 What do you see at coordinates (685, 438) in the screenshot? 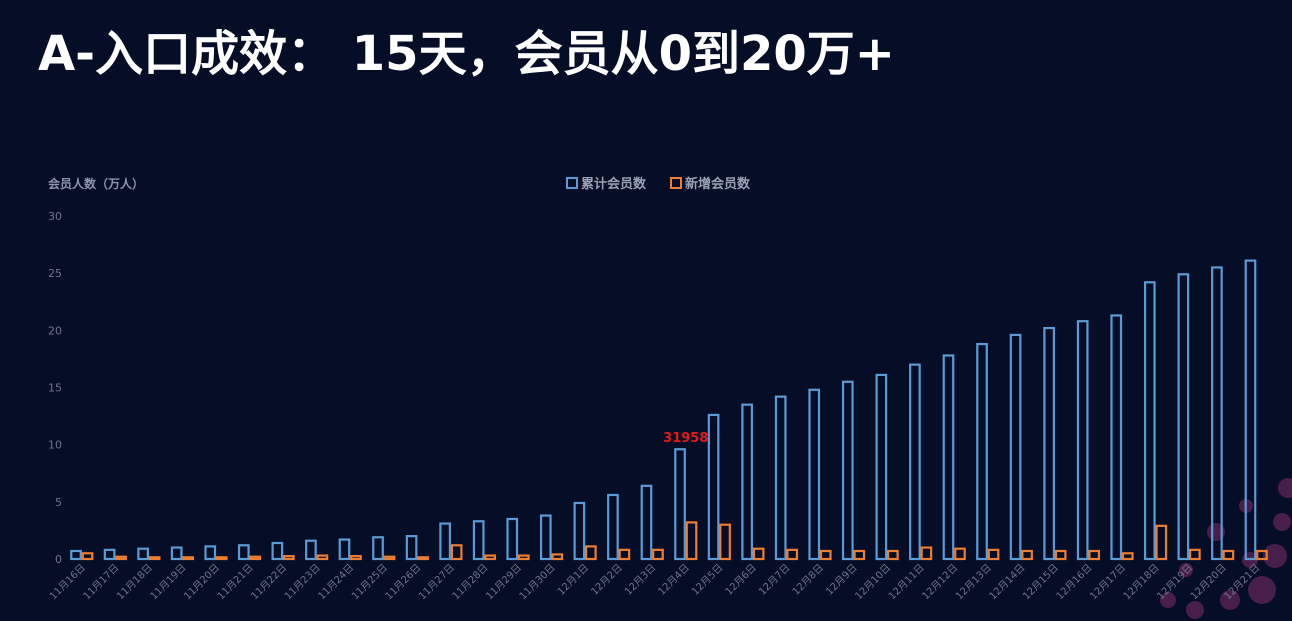
I see `annotations: 31958` at bounding box center [685, 438].